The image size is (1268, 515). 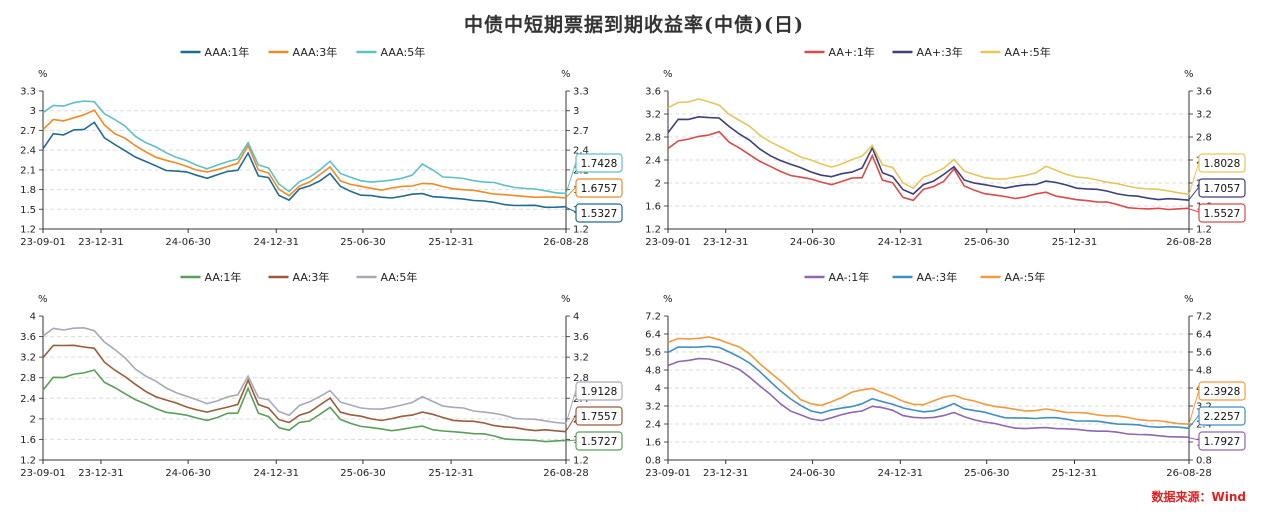 I want to click on legend-entry: AAA:3年, so click(x=315, y=52).